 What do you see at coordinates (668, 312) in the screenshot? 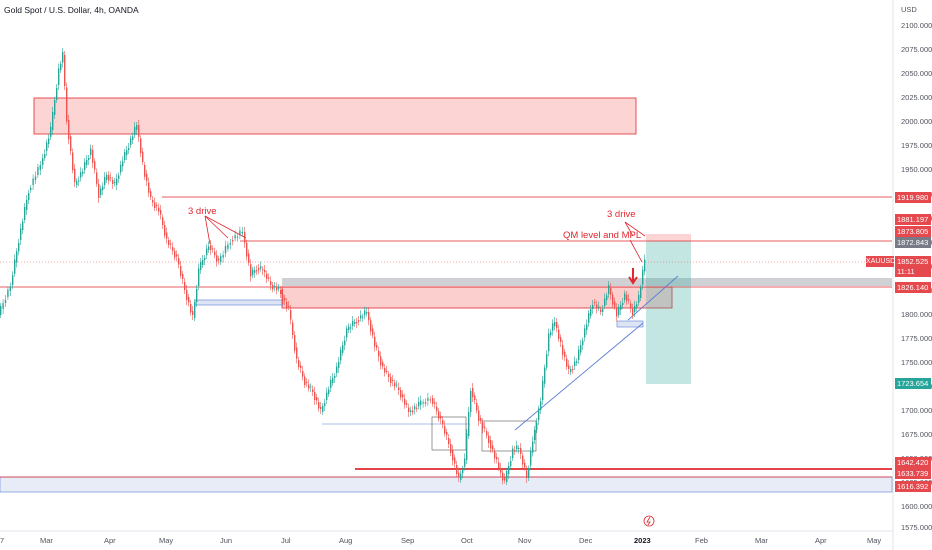
I see `take-profit-zone` at bounding box center [668, 312].